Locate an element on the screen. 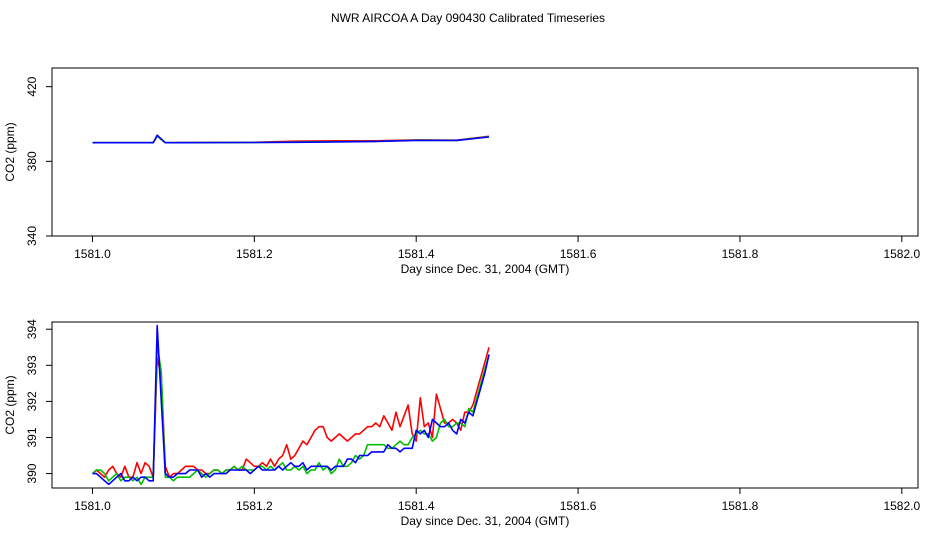 This screenshot has height=540, width=936. y-tick-label: 340 is located at coordinates (32, 236).